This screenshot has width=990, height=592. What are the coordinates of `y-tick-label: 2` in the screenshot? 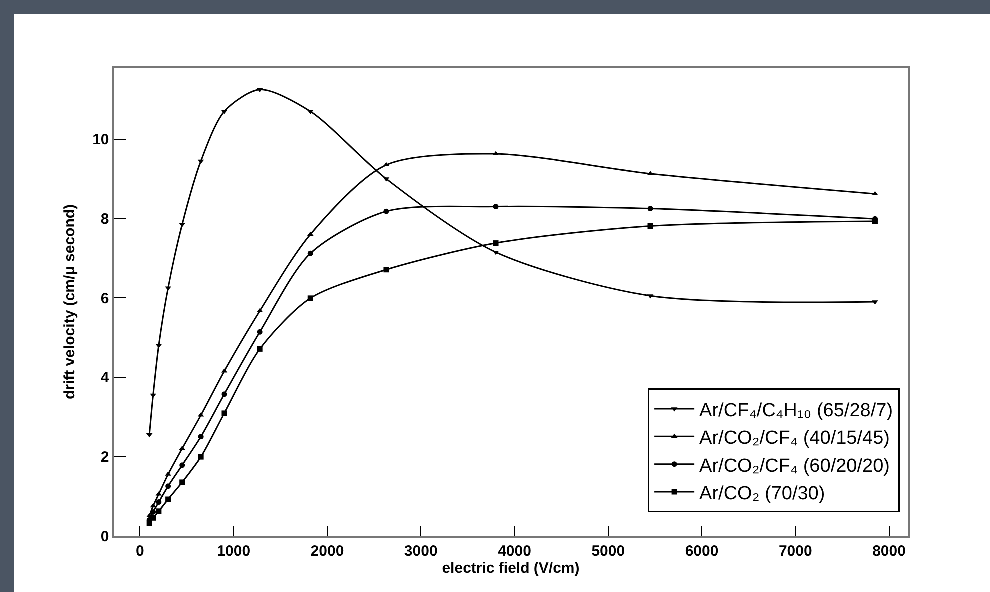 It's located at (105, 457).